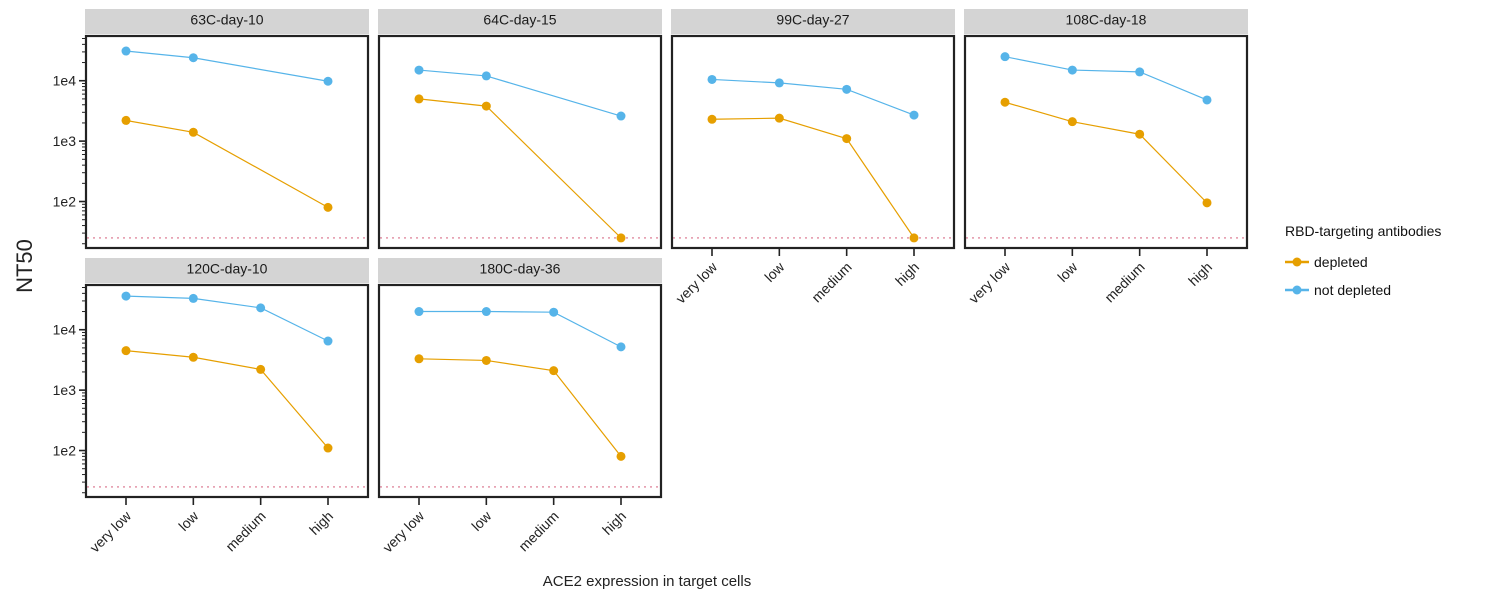  I want to click on legend-label-depleted: depleted, so click(1341, 262).